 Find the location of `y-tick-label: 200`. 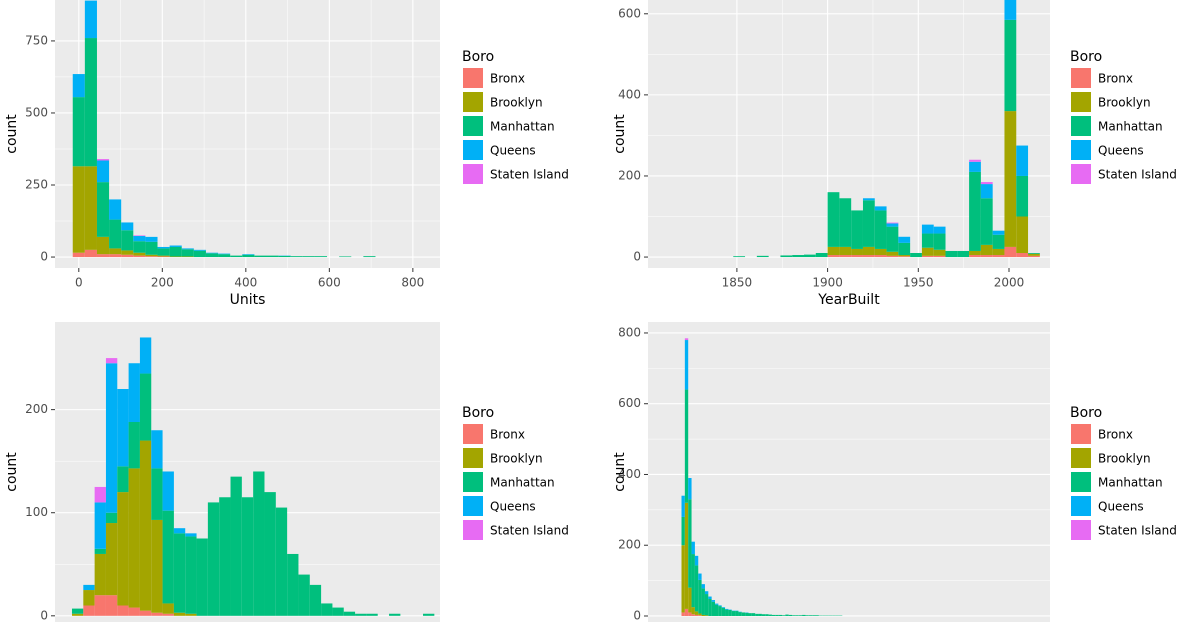

y-tick-label: 200 is located at coordinates (629, 545).